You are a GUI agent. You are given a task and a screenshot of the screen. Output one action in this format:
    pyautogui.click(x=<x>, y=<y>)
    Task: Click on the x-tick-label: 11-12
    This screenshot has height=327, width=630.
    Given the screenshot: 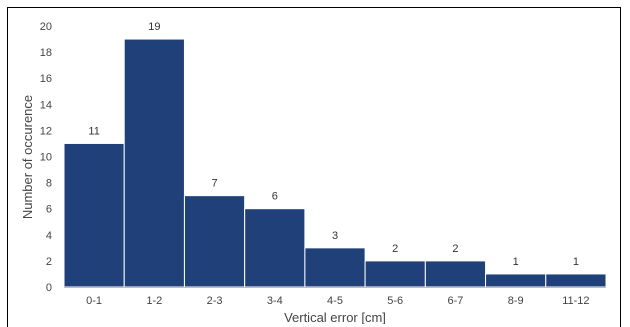 What is the action you would take?
    pyautogui.click(x=575, y=301)
    